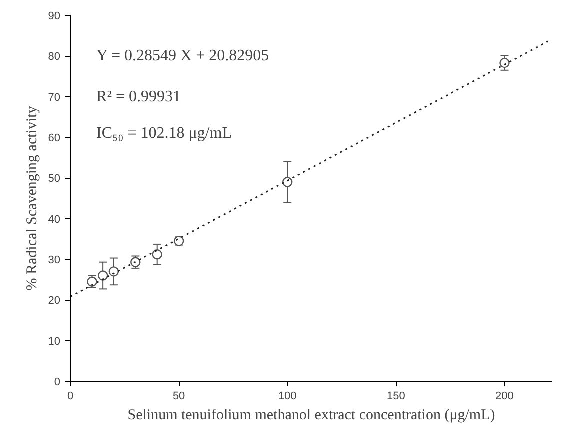 The width and height of the screenshot is (572, 441). What do you see at coordinates (54, 98) in the screenshot?
I see `y-tick-label: 70` at bounding box center [54, 98].